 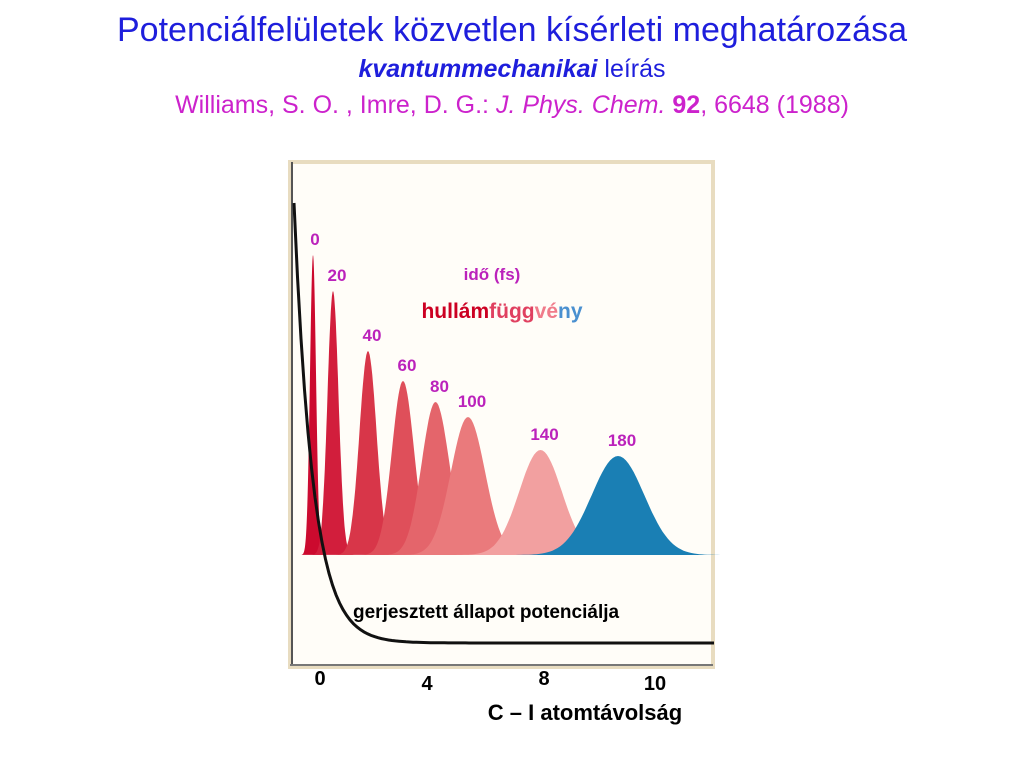 What do you see at coordinates (540, 502) in the screenshot?
I see `wavepacket-140fs` at bounding box center [540, 502].